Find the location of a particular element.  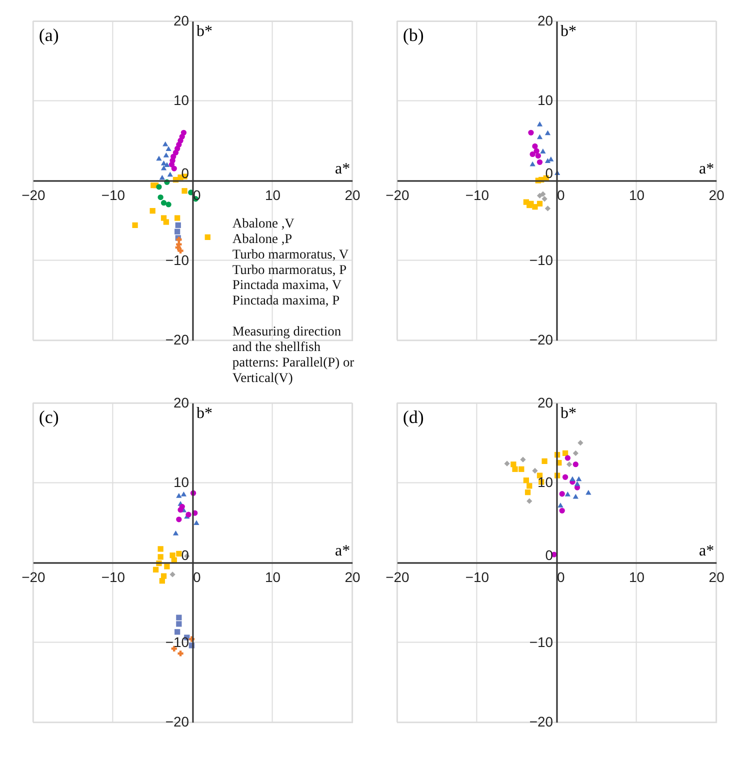

annotation: Abalone ,V is located at coordinates (263, 222).